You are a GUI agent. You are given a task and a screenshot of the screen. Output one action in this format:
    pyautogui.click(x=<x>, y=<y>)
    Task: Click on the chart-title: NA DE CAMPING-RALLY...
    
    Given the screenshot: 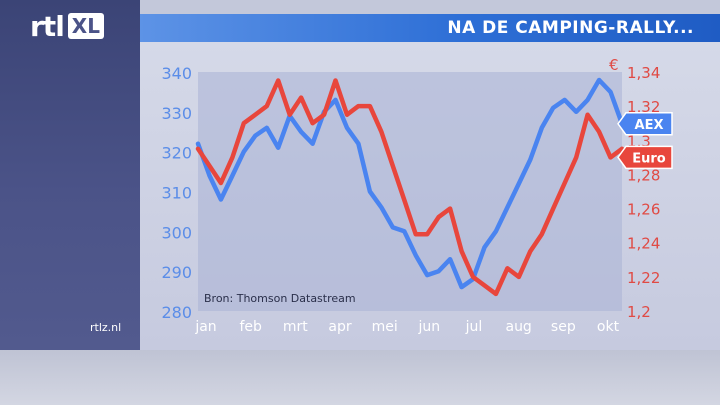 What is the action you would take?
    pyautogui.click(x=570, y=28)
    